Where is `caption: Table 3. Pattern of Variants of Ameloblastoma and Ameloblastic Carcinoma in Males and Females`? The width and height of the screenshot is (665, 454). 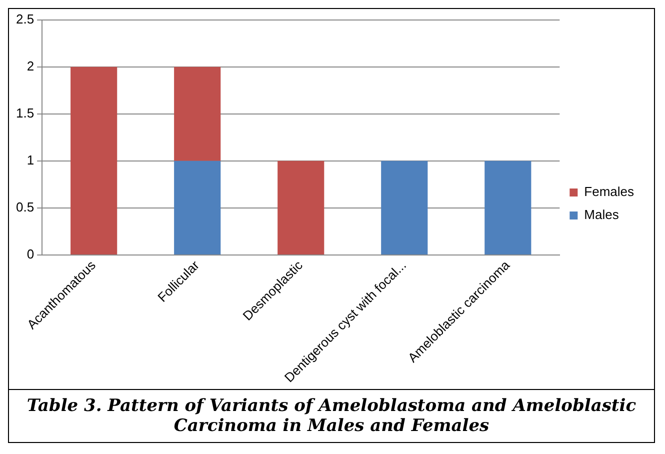 caption: Table 3. Pattern of Variants of Ameloblastoma and Ameloblastic Carcinoma in Males and Females is located at coordinates (331, 415).